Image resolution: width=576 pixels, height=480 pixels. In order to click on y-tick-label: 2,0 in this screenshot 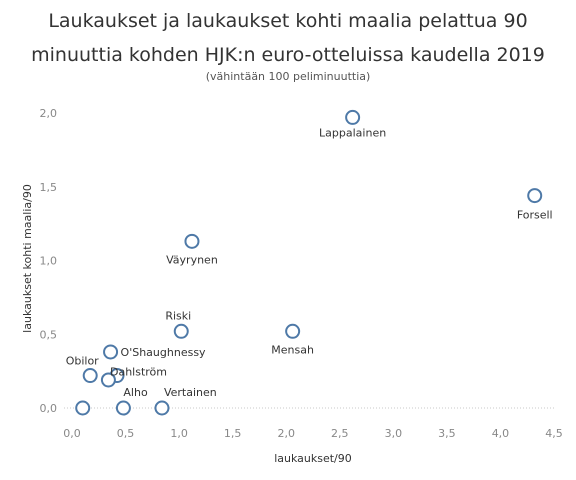, I will do `click(49, 113)`.